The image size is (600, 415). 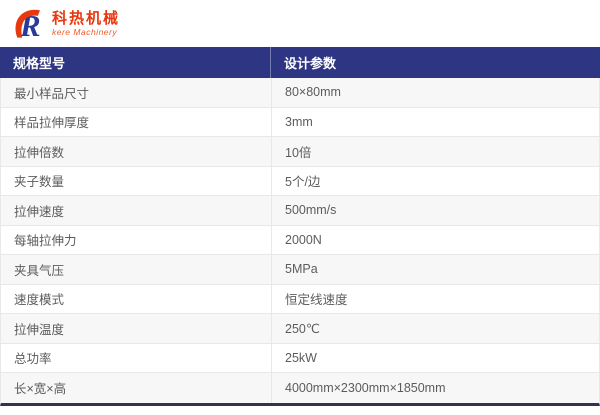 I want to click on header-design-params: 设计参数, so click(x=435, y=62).